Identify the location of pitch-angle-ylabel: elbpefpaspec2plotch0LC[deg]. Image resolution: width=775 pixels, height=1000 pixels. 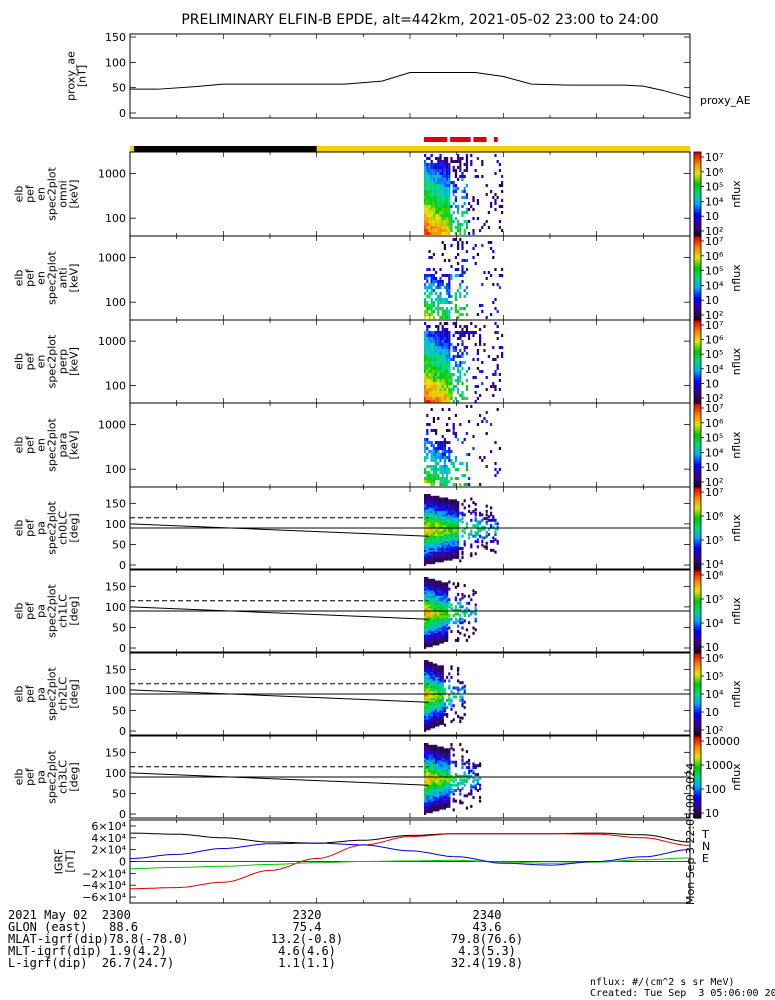
(47, 528).